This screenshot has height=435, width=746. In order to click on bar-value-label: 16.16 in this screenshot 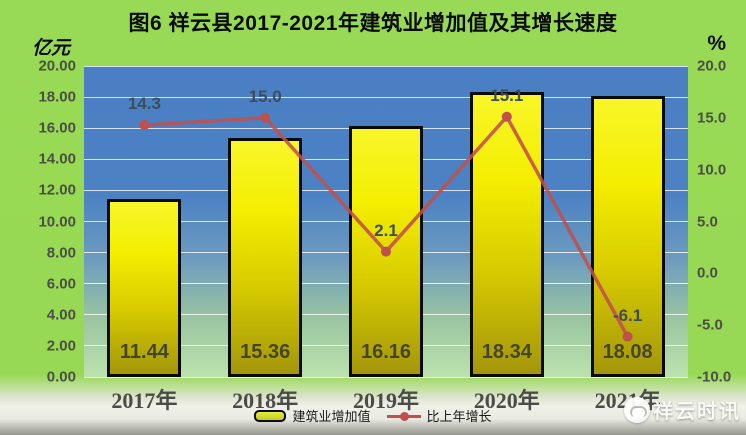, I will do `click(386, 352)`.